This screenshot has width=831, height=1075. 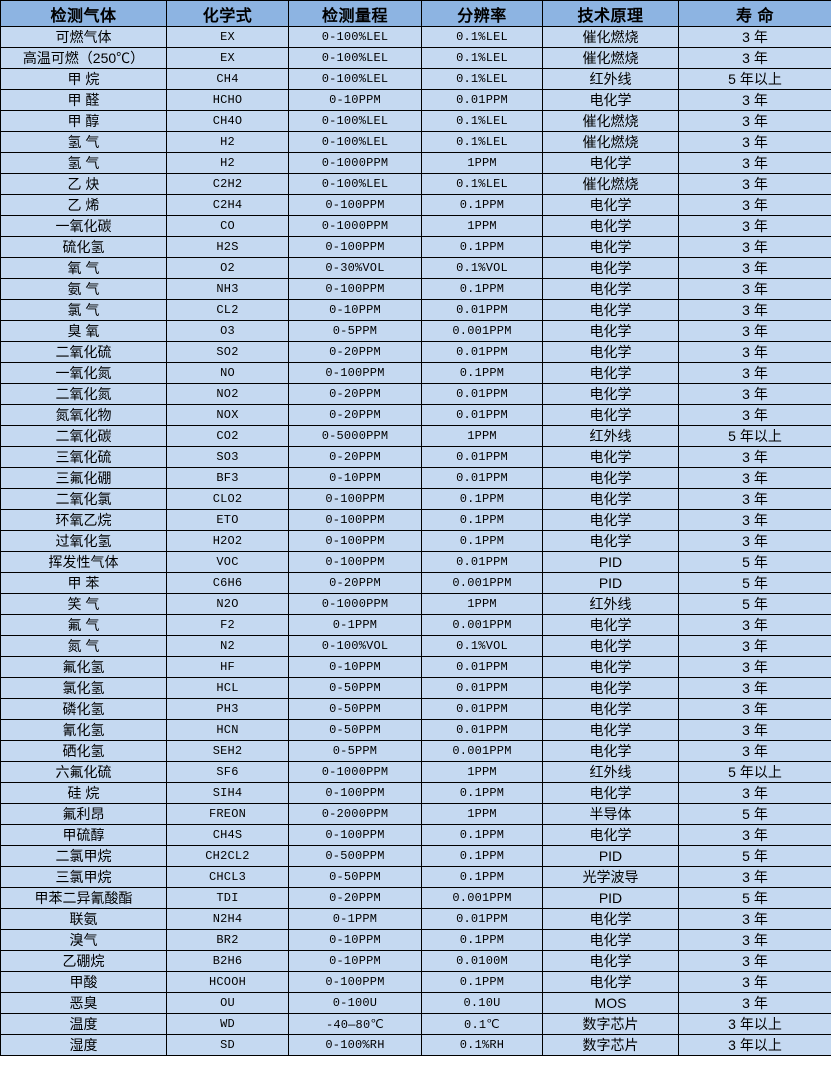 I want to click on table-row: 二氧化碳 CO2 0-5000PPM 1PPM 红外线 5 年以上, so click(x=415, y=436).